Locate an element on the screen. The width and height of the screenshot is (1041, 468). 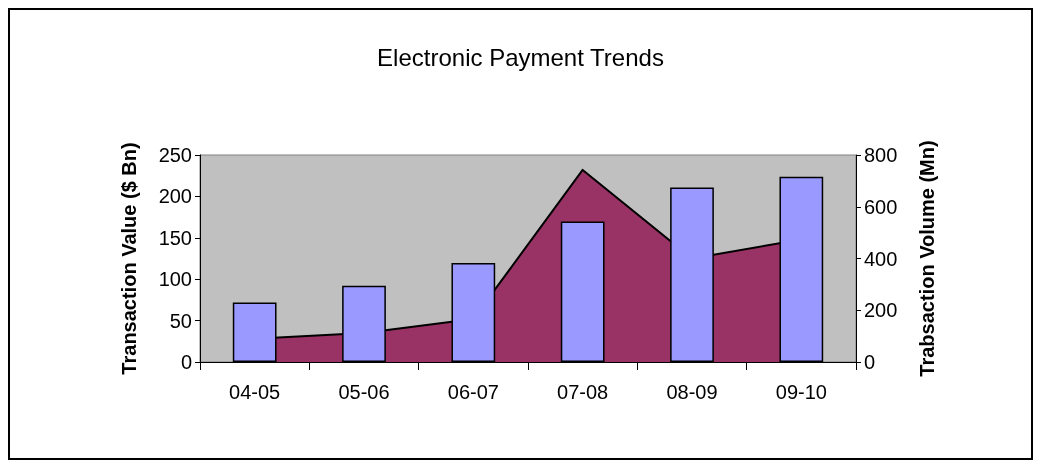
y-tick-label: 150 is located at coordinates (175, 237).